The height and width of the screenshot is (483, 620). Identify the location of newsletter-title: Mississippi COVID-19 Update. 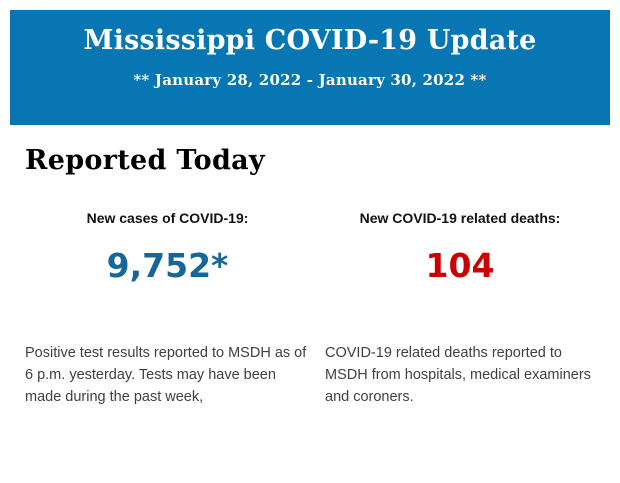
(310, 40).